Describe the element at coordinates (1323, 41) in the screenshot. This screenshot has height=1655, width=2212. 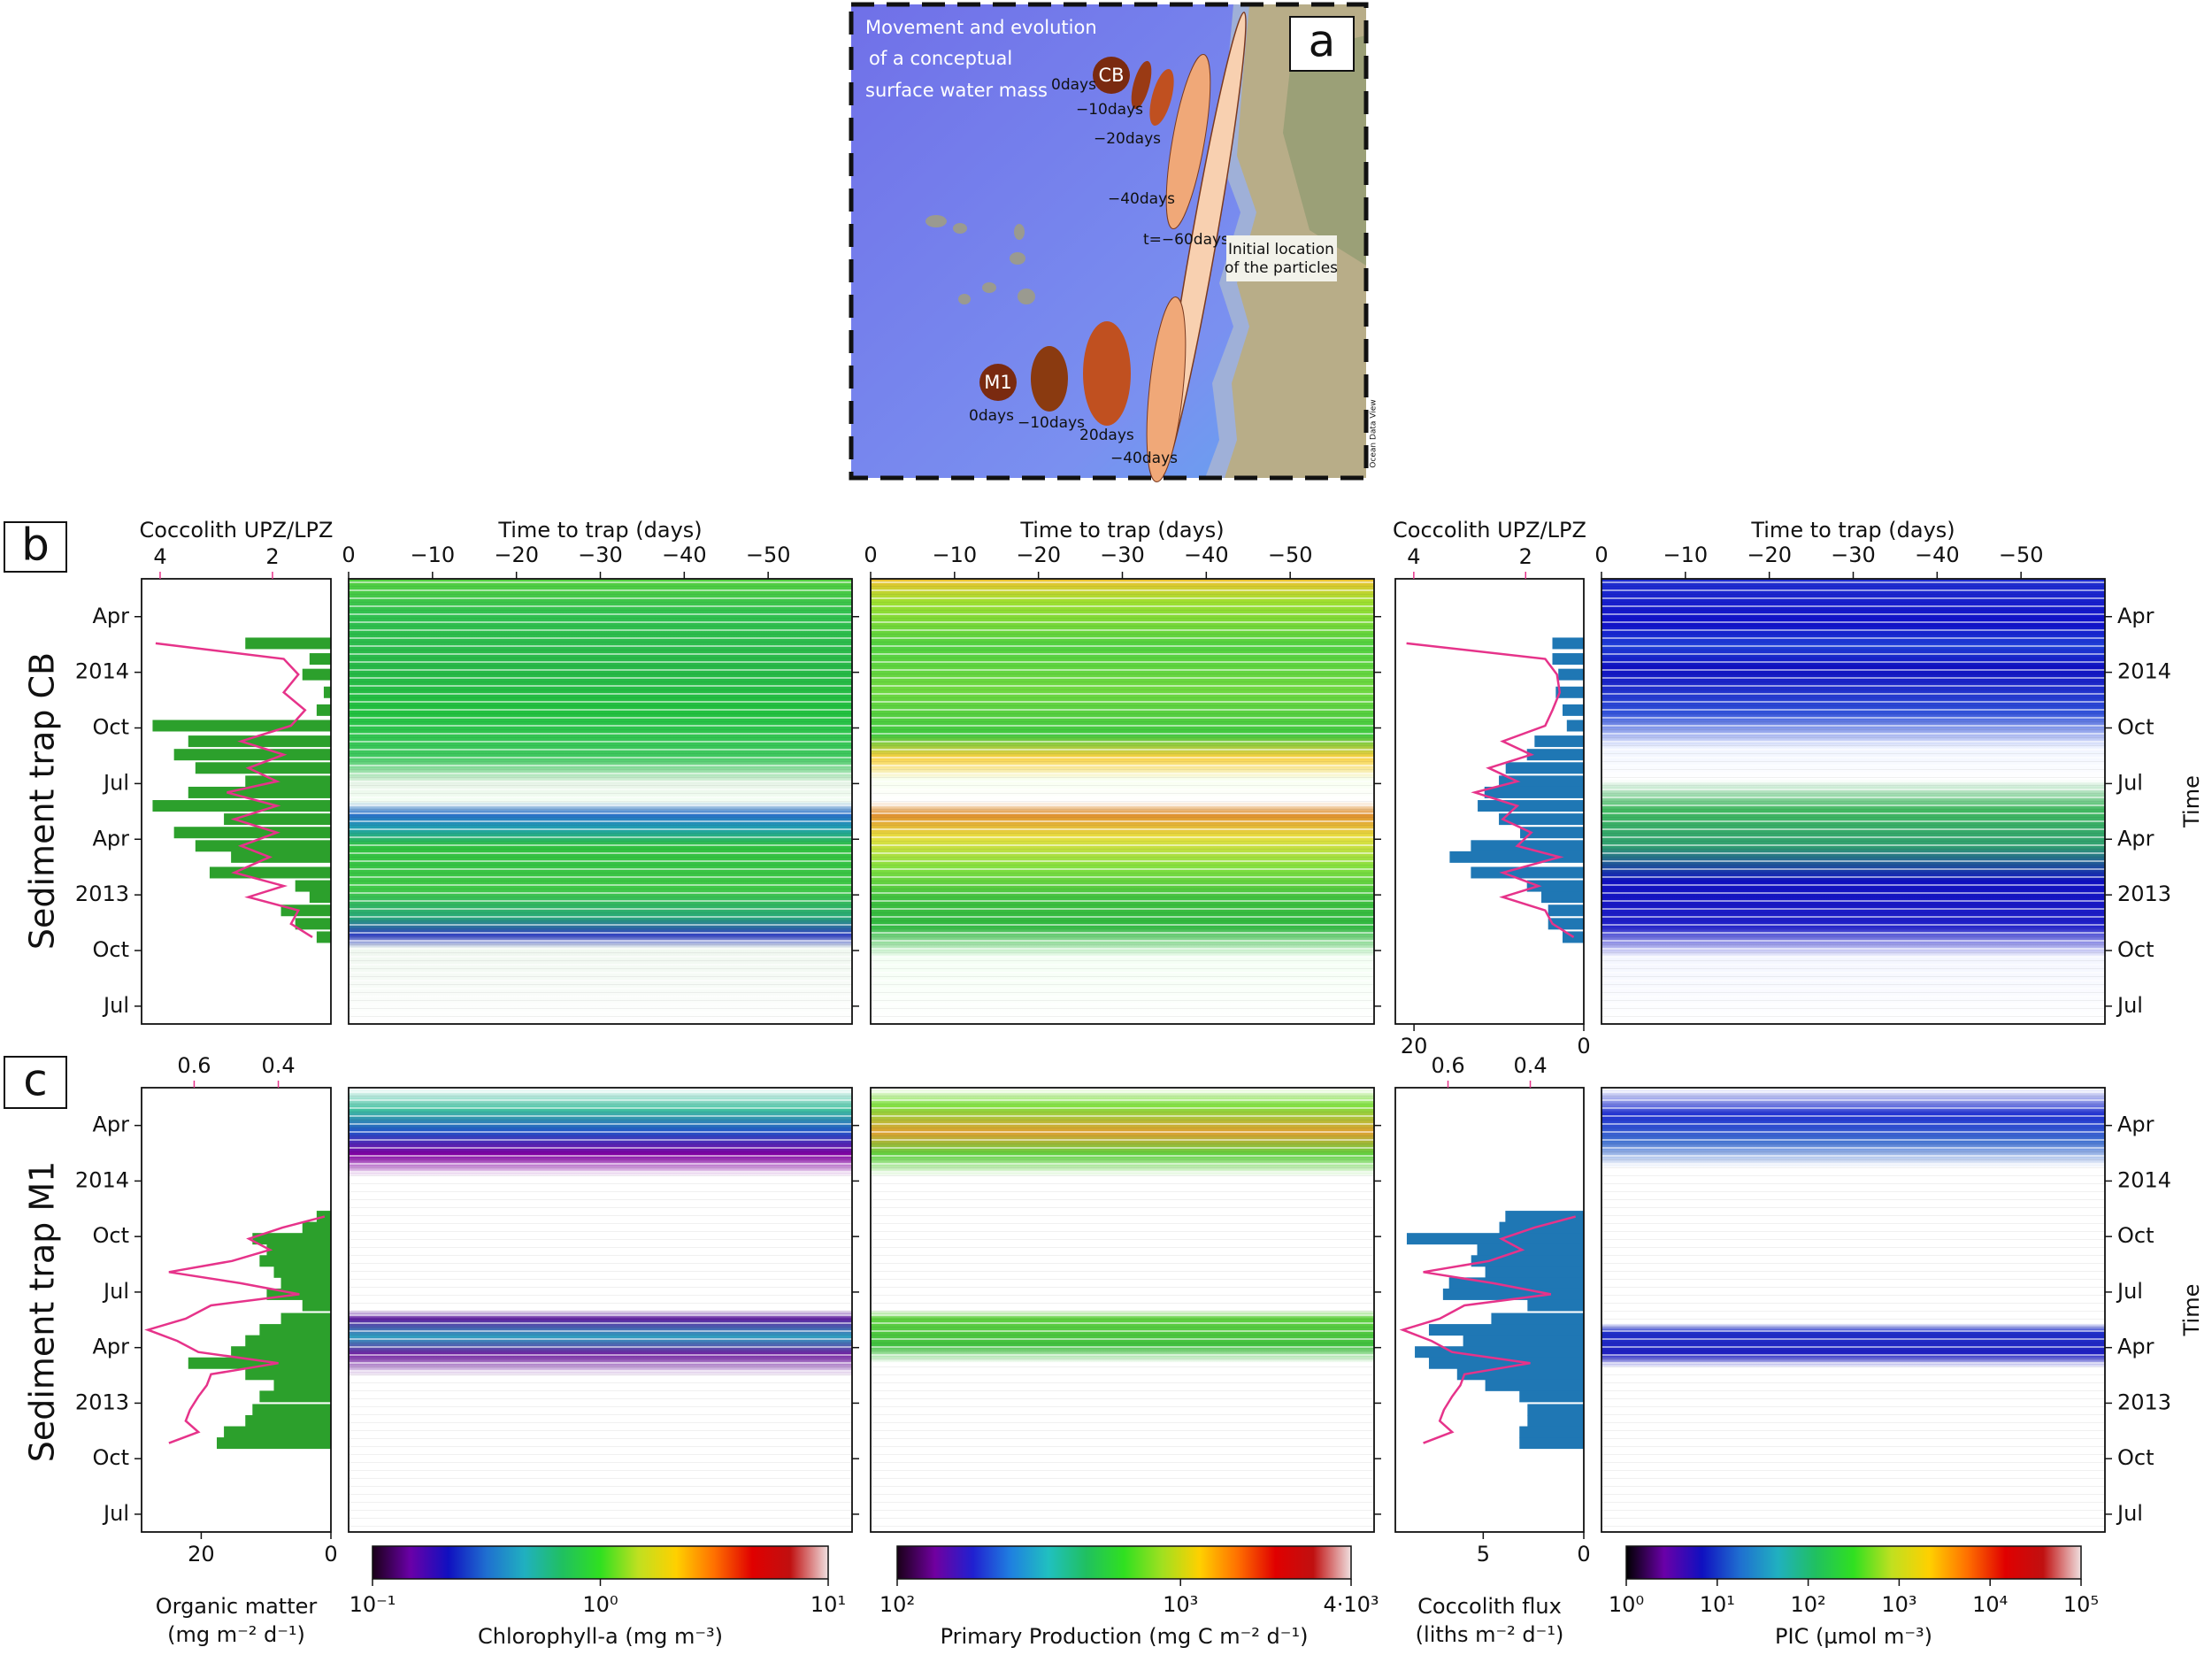
I see `panel-label: a` at that location.